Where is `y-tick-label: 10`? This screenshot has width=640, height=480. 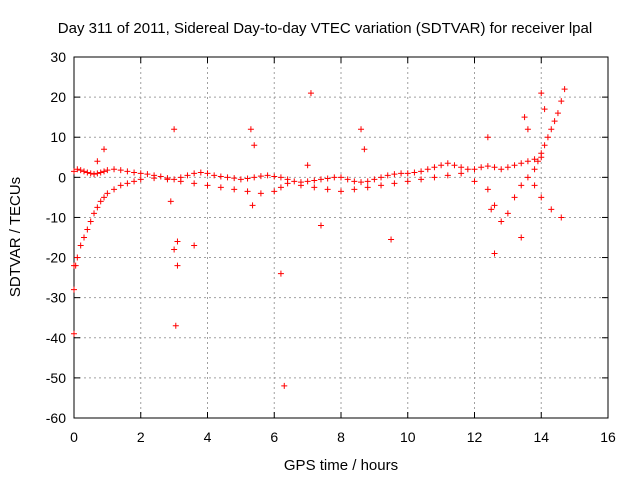 y-tick-label: 10 is located at coordinates (58, 137).